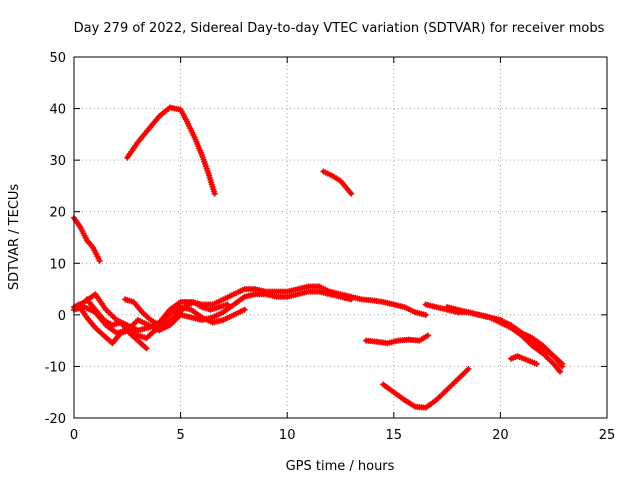  I want to click on y-tick-label: -10, so click(55, 367).